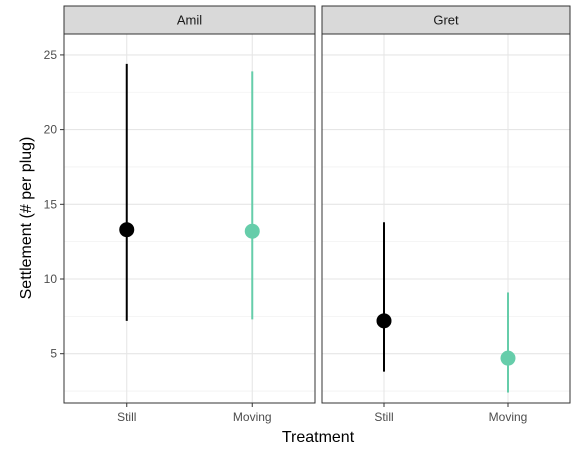 The width and height of the screenshot is (581, 450). I want to click on y-tick-label: 15, so click(51, 204).